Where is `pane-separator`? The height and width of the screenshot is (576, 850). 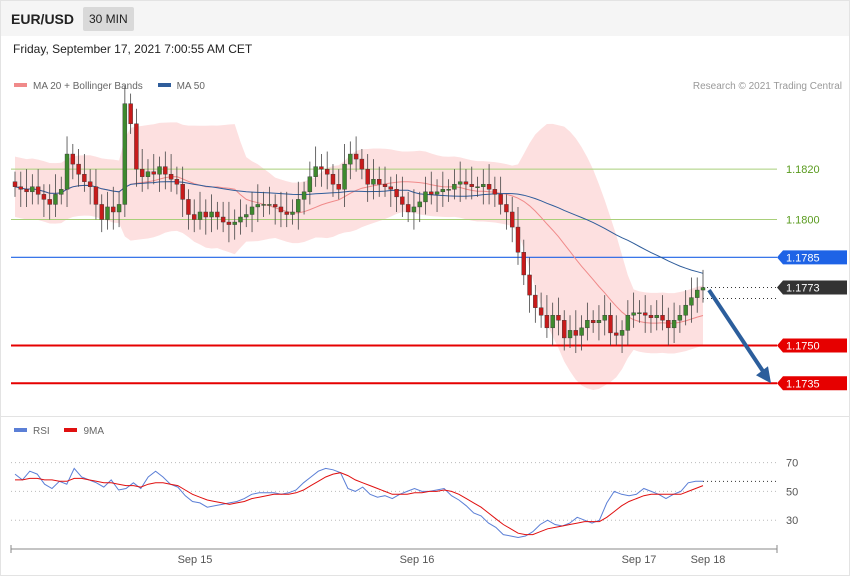 pane-separator is located at coordinates (425, 416).